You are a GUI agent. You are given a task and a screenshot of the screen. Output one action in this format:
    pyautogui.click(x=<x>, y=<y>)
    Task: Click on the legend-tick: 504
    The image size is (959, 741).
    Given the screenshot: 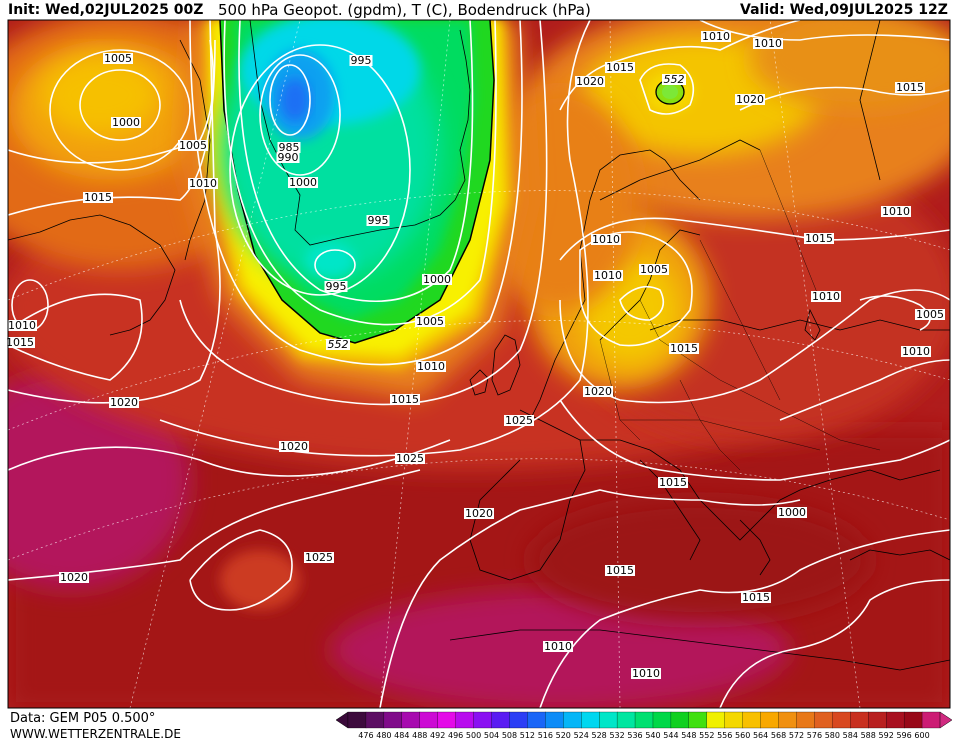 What is the action you would take?
    pyautogui.click(x=491, y=735)
    